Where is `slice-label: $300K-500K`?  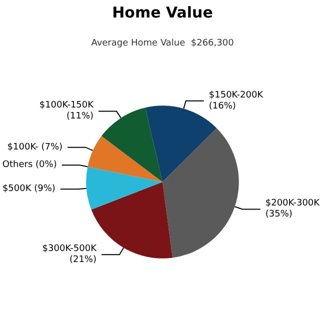 slice-label: $300K-500K is located at coordinates (70, 249).